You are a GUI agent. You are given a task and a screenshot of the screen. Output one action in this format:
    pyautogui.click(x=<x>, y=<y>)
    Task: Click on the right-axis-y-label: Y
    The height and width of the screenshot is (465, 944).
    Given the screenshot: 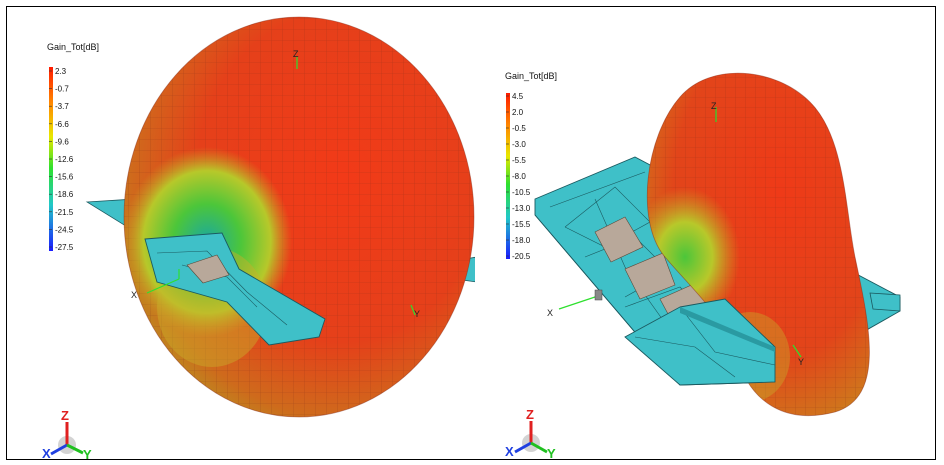 What is the action you would take?
    pyautogui.click(x=801, y=362)
    